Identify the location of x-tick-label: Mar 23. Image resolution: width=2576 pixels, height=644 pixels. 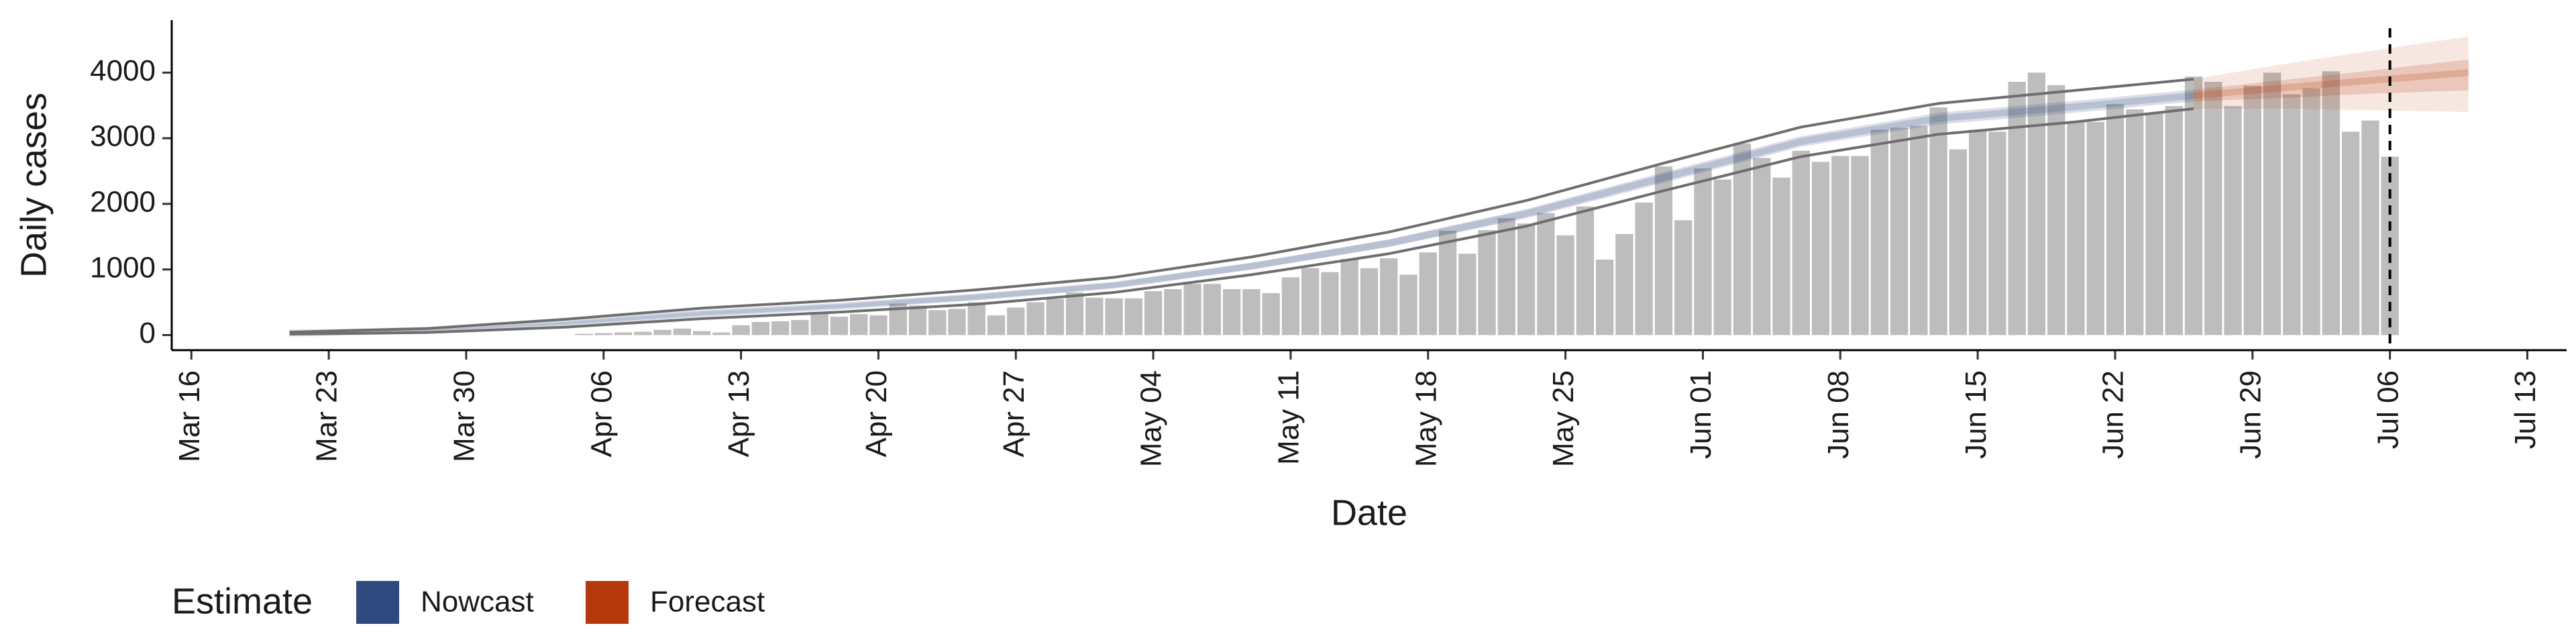
(327, 416).